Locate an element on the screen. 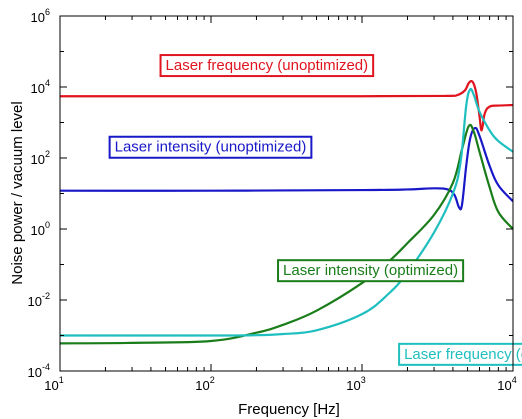 Image resolution: width=522 pixels, height=419 pixels. annotation-4: Laser frequency (optimized) is located at coordinates (460, 354).